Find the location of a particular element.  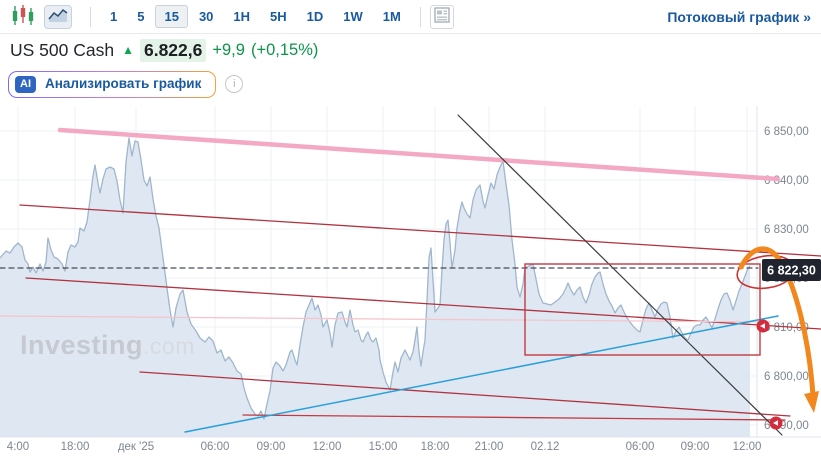

last-price-label-text: 6 822,30 is located at coordinates (791, 271).